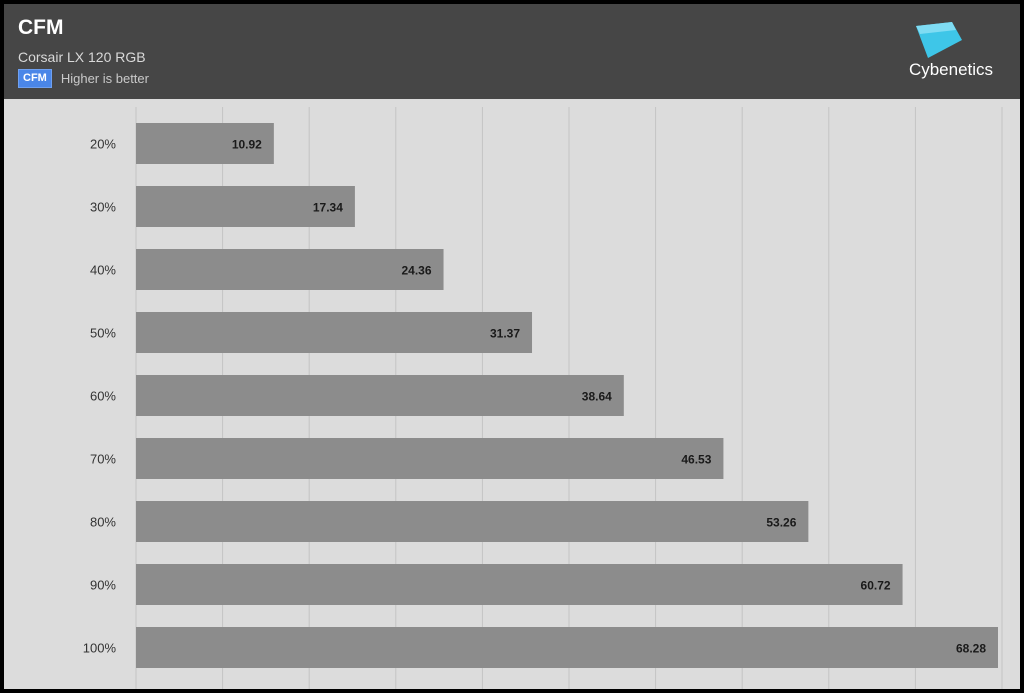  What do you see at coordinates (781, 523) in the screenshot?
I see `bar-value-label: 53.26` at bounding box center [781, 523].